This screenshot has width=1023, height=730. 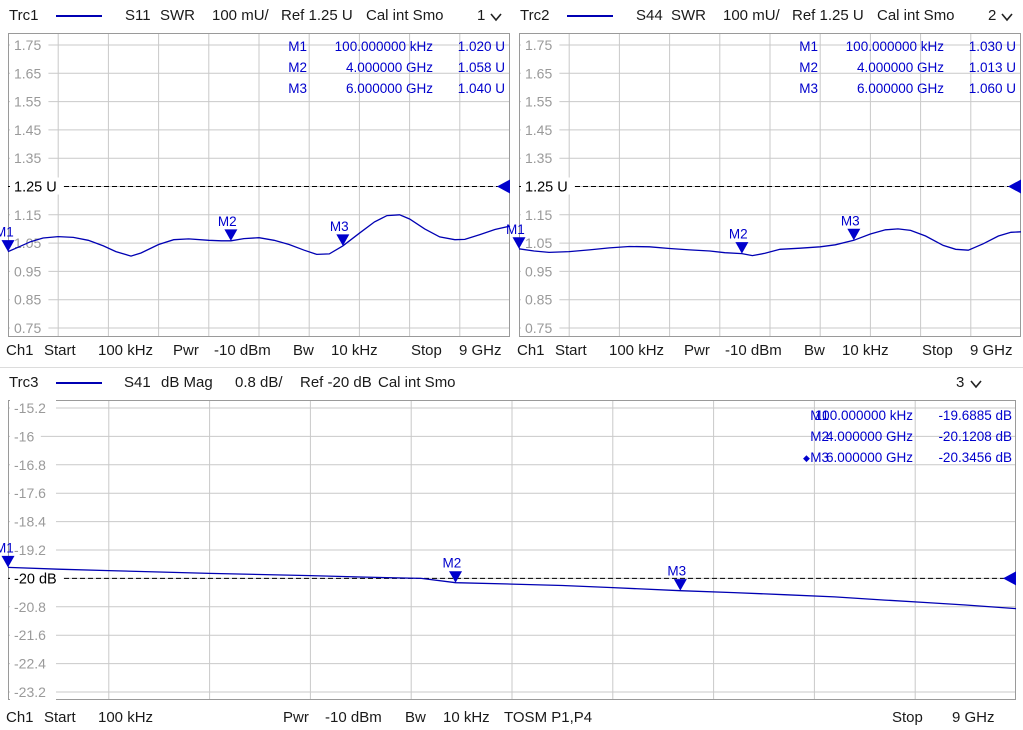 I want to click on trace-format: SWR, so click(x=177, y=15).